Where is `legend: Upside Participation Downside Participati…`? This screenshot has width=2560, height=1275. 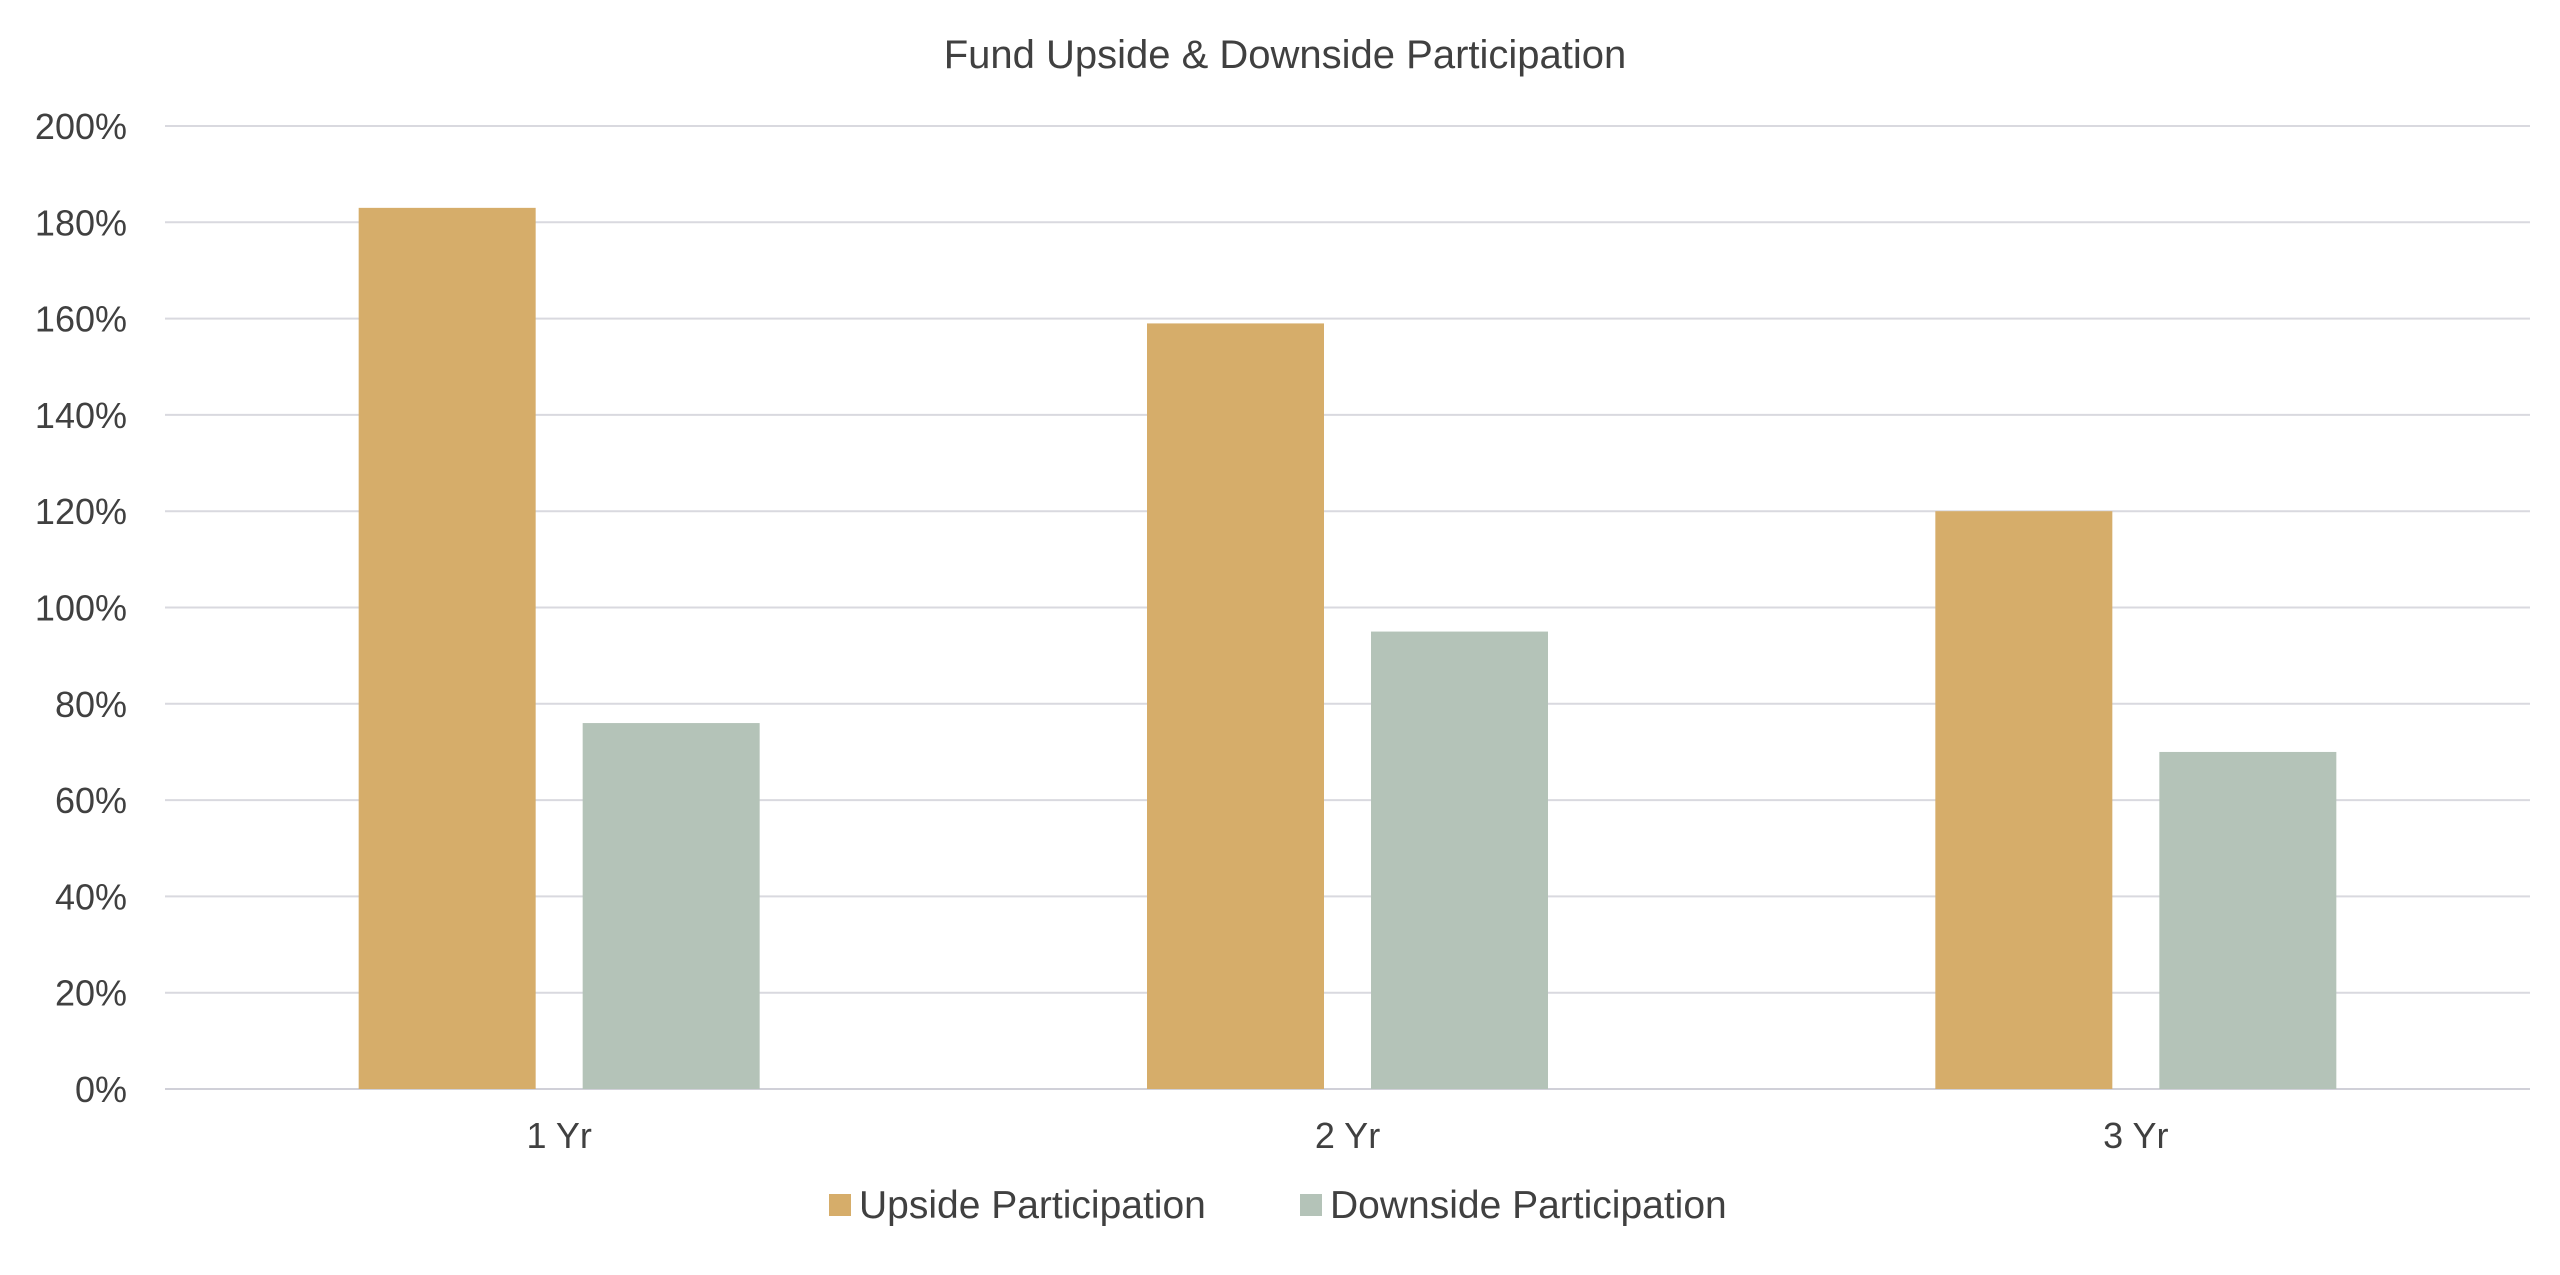 legend: Upside Participation Downside Participati… is located at coordinates (1278, 1205).